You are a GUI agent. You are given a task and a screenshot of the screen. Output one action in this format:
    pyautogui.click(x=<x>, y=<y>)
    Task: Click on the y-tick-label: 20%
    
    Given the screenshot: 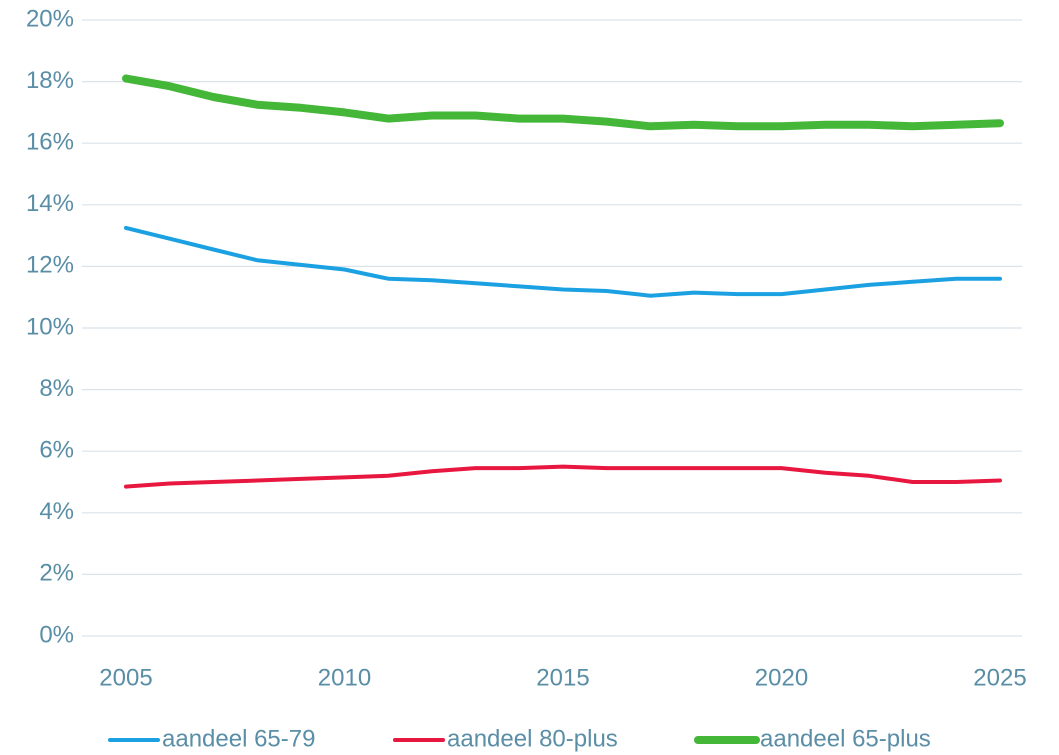 What is the action you would take?
    pyautogui.click(x=50, y=18)
    